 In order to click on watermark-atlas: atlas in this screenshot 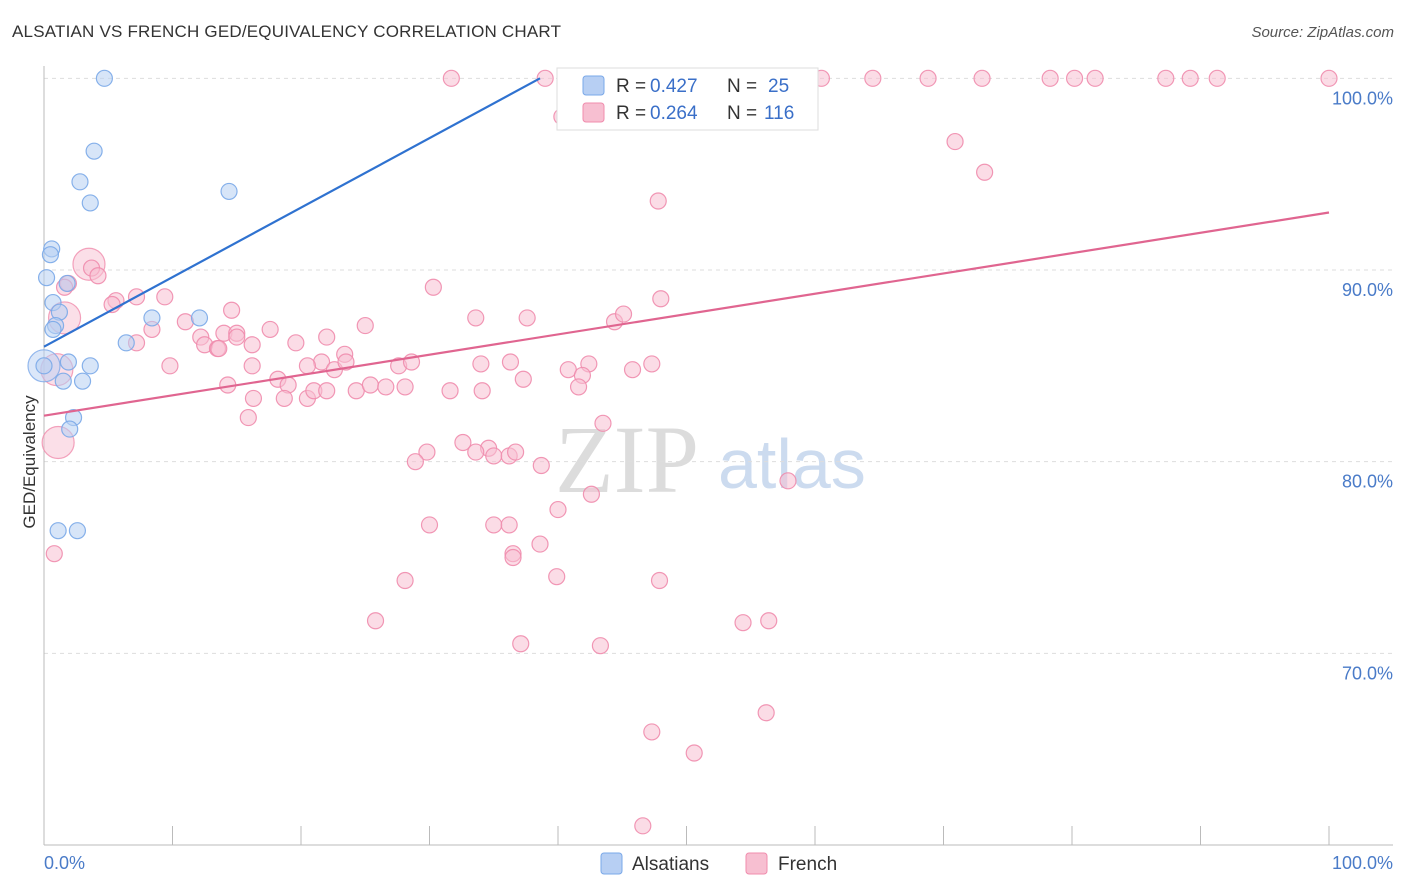, I will do `click(792, 464)`.